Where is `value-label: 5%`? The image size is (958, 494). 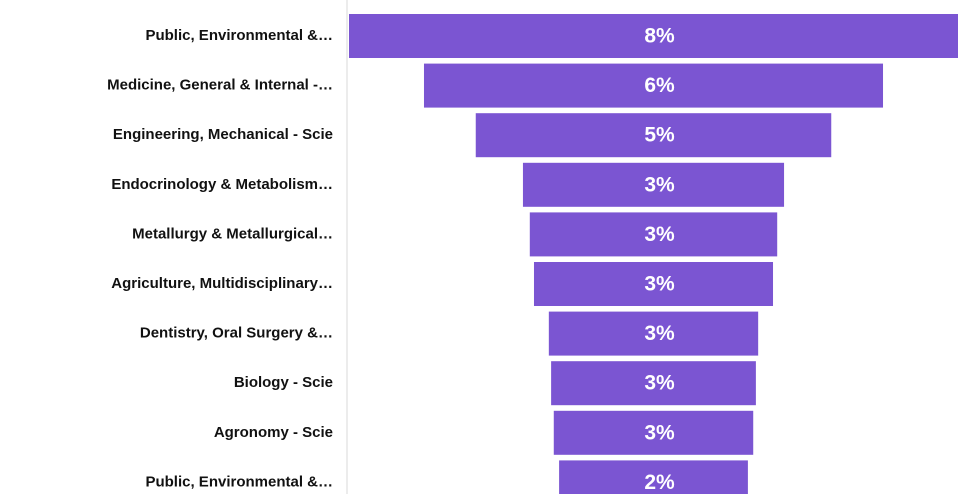
value-label: 5% is located at coordinates (659, 135).